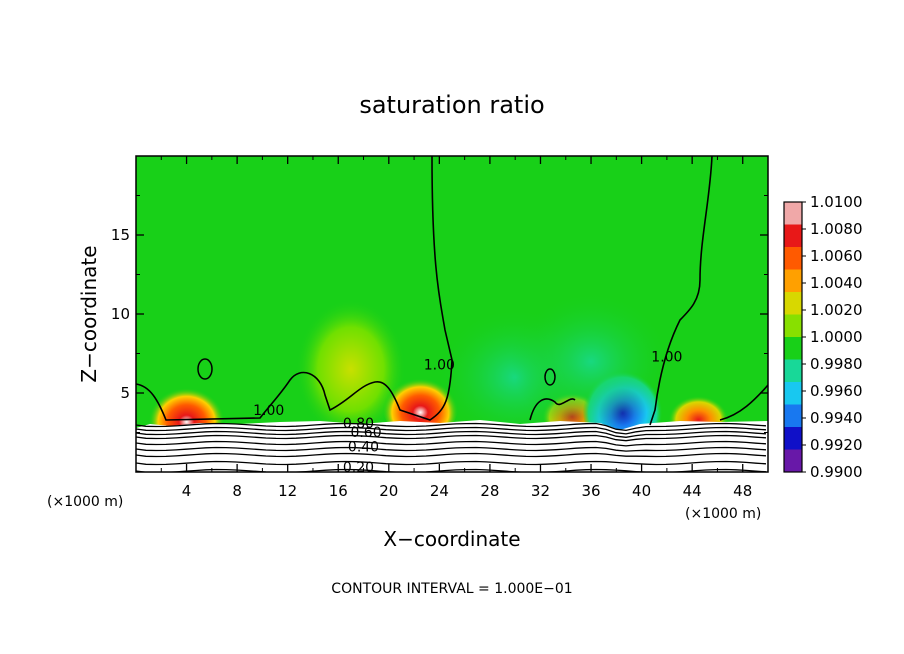  Describe the element at coordinates (338, 491) in the screenshot. I see `x-tick-label: 16` at that location.